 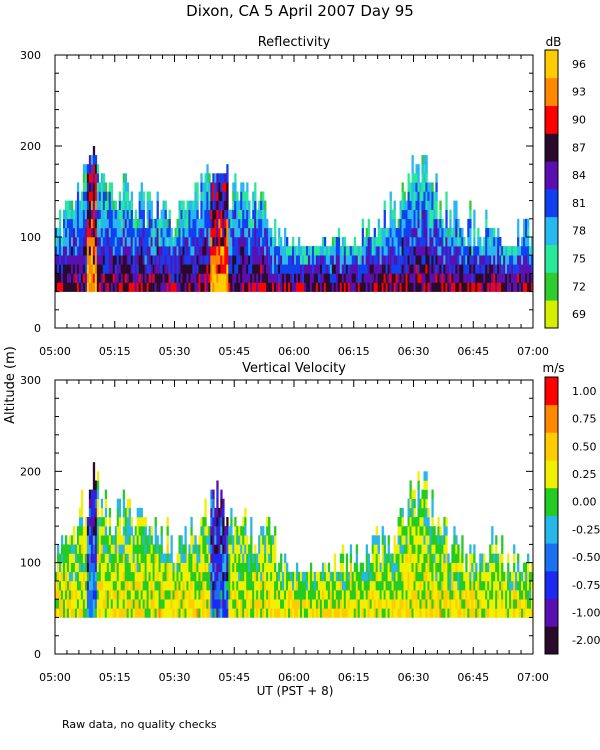 What do you see at coordinates (586, 557) in the screenshot?
I see `colorbar-label: -0.50` at bounding box center [586, 557].